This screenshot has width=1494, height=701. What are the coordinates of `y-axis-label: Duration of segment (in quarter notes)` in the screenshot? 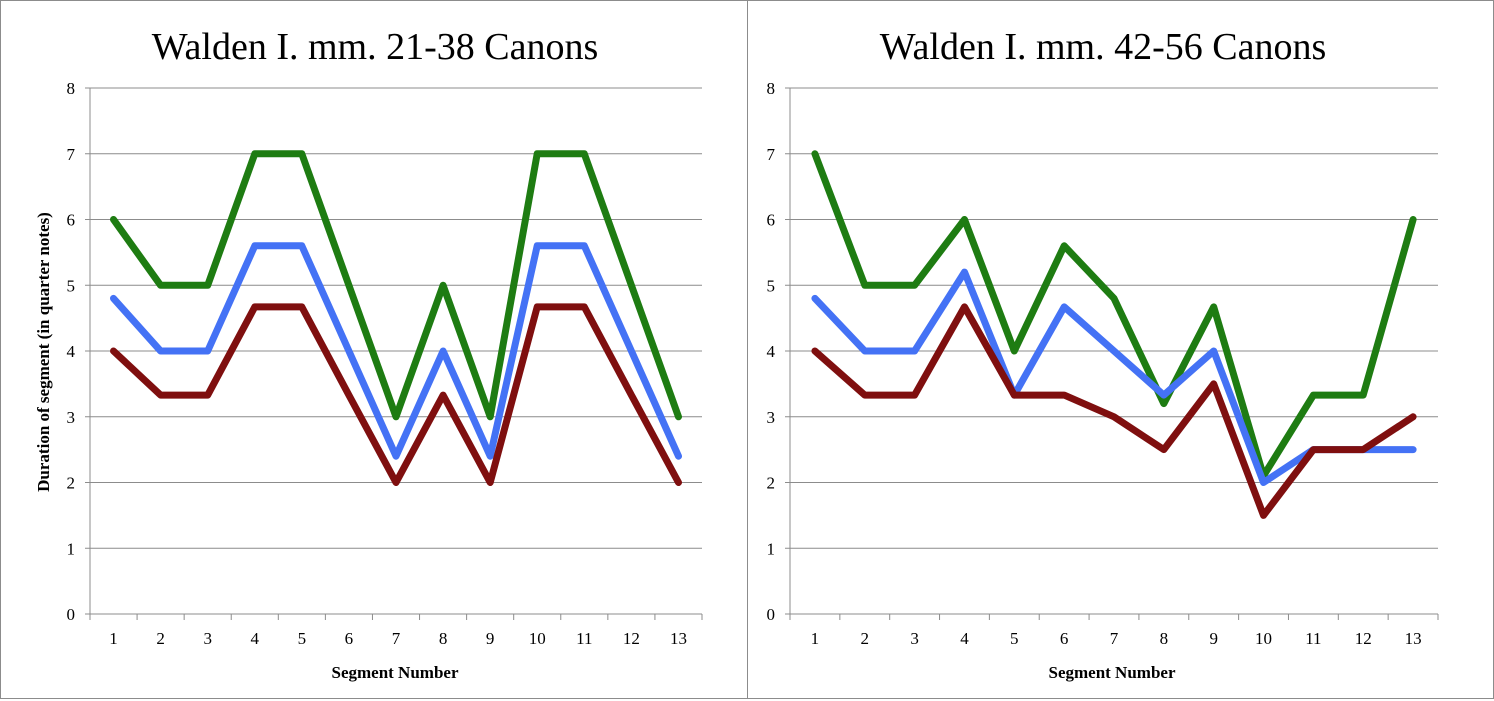 It's located at (43, 352).